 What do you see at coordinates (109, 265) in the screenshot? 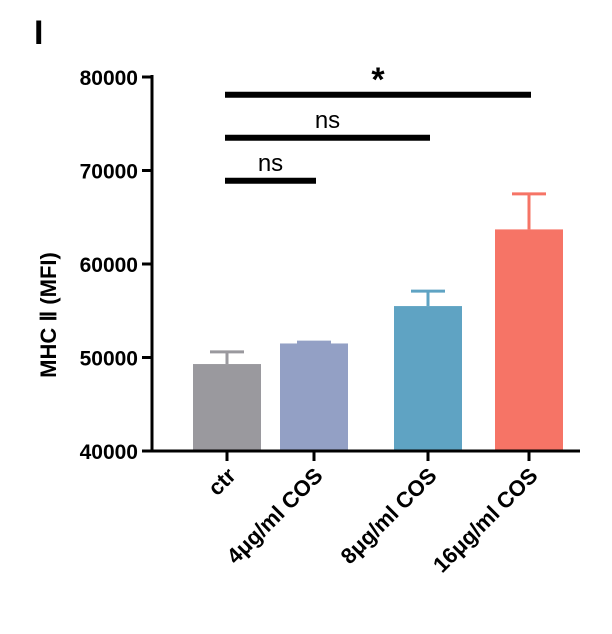
I see `y-tick-label-2: 60000` at bounding box center [109, 265].